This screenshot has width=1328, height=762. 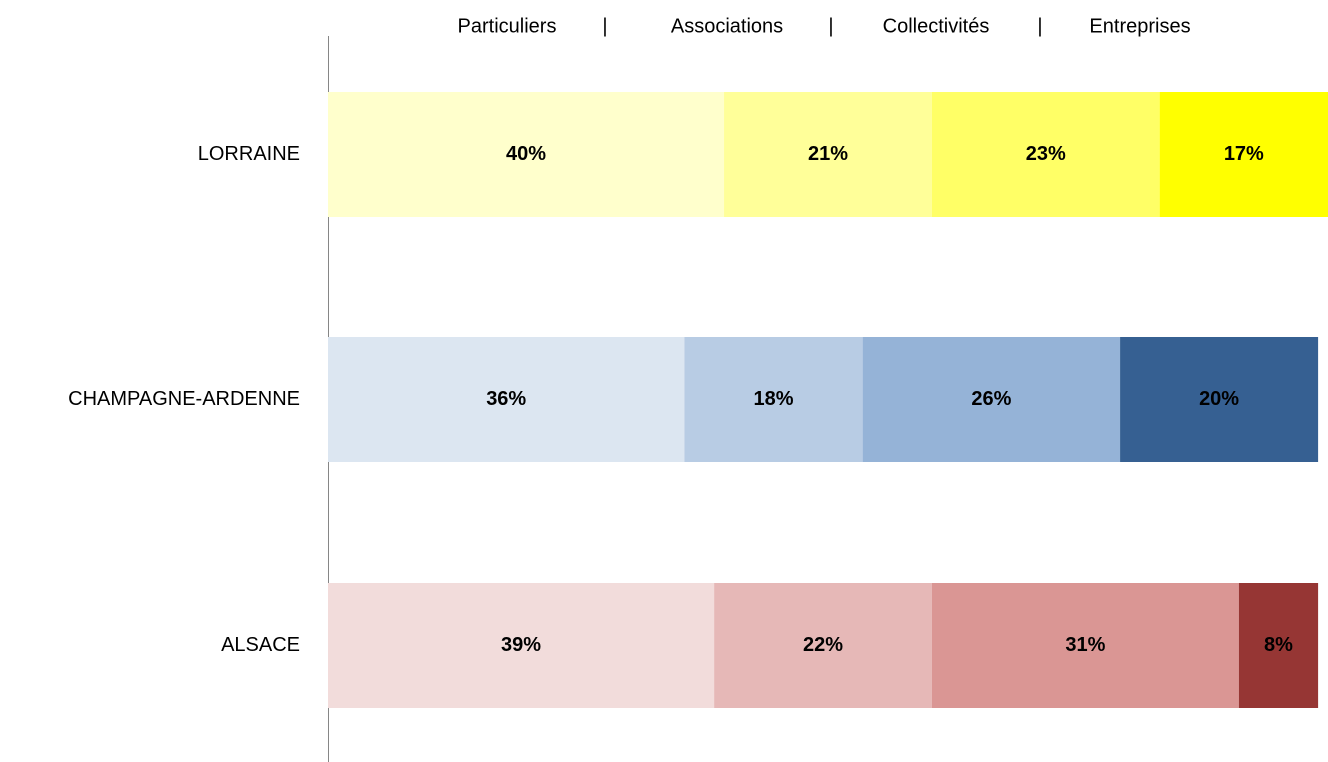 I want to click on value-label: 17%, so click(x=1244, y=154).